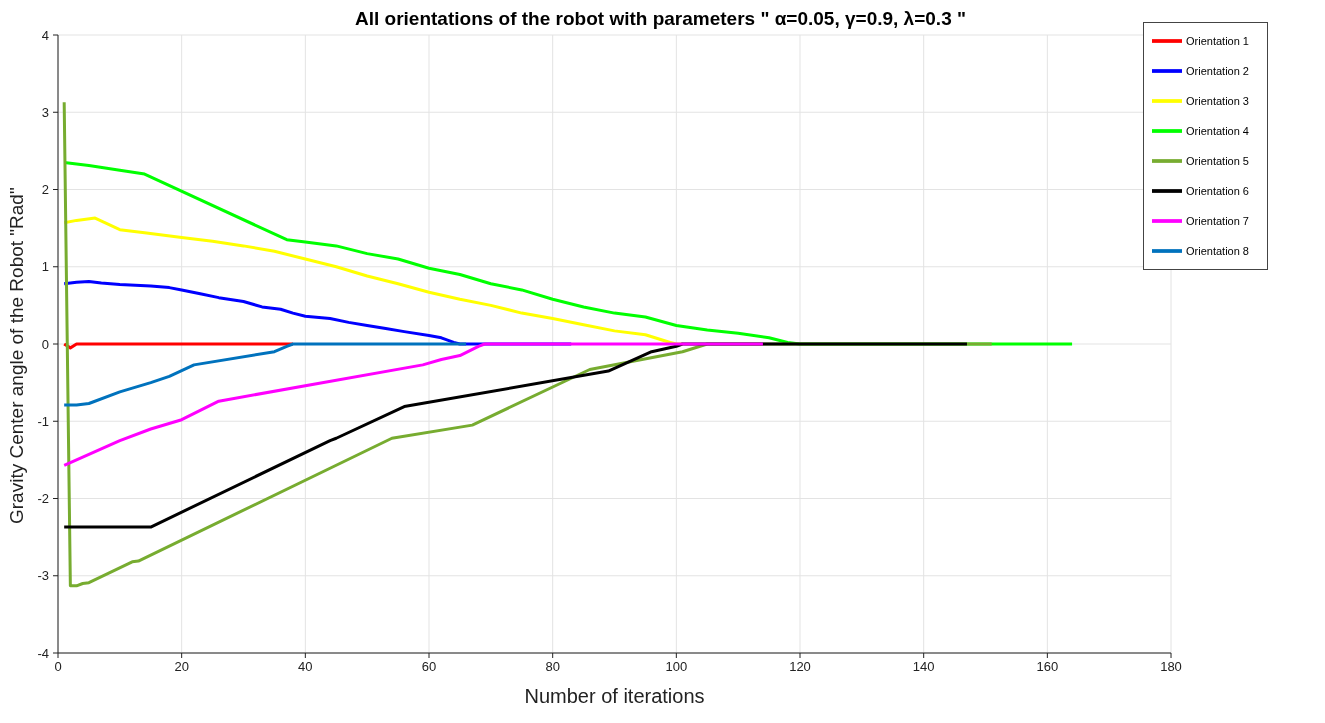 This screenshot has width=1325, height=723. Describe the element at coordinates (181, 667) in the screenshot. I see `x-tick-label: 20` at that location.